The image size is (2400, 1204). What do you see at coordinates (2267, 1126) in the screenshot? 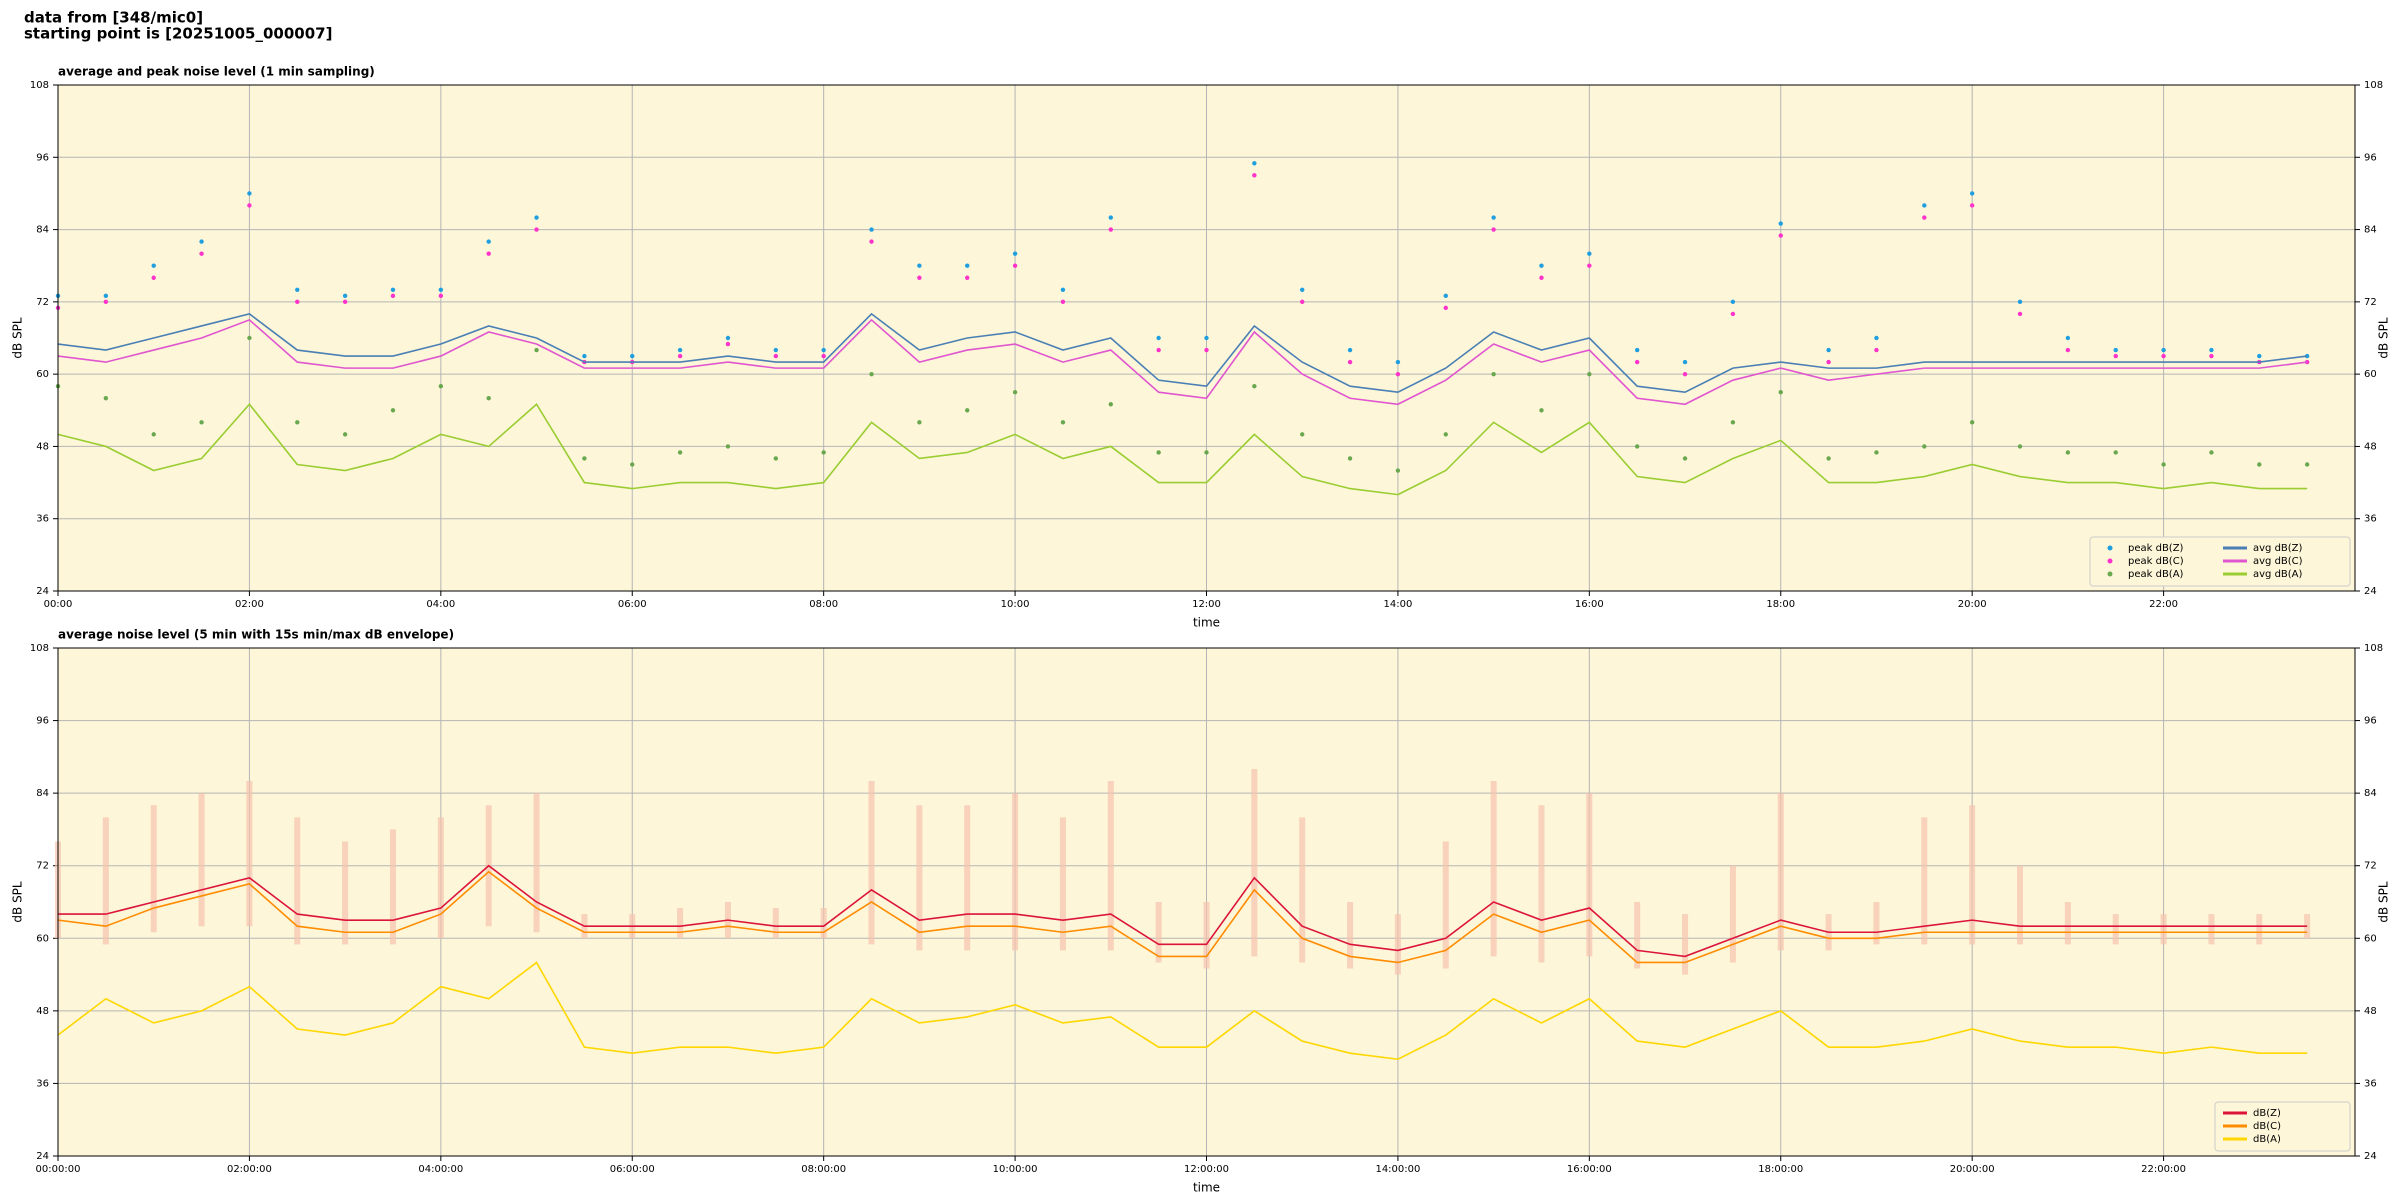
I see `legend-label: dB(C)` at bounding box center [2267, 1126].